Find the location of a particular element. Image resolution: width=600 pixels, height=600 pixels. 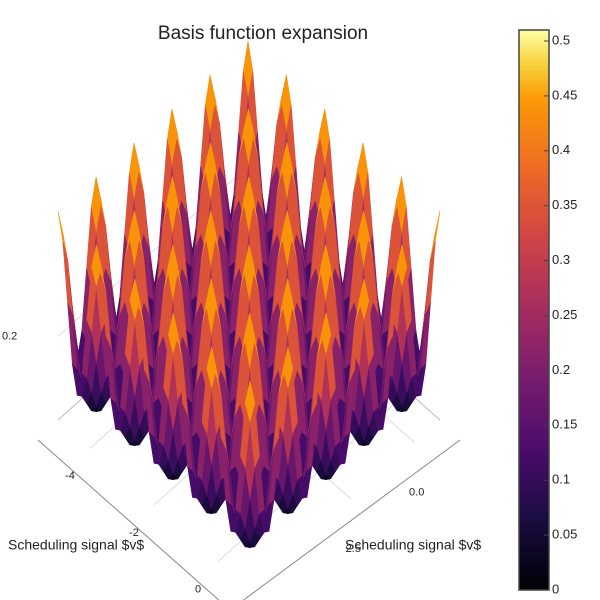

colorbar-tick-label: 0.1 is located at coordinates (561, 479).